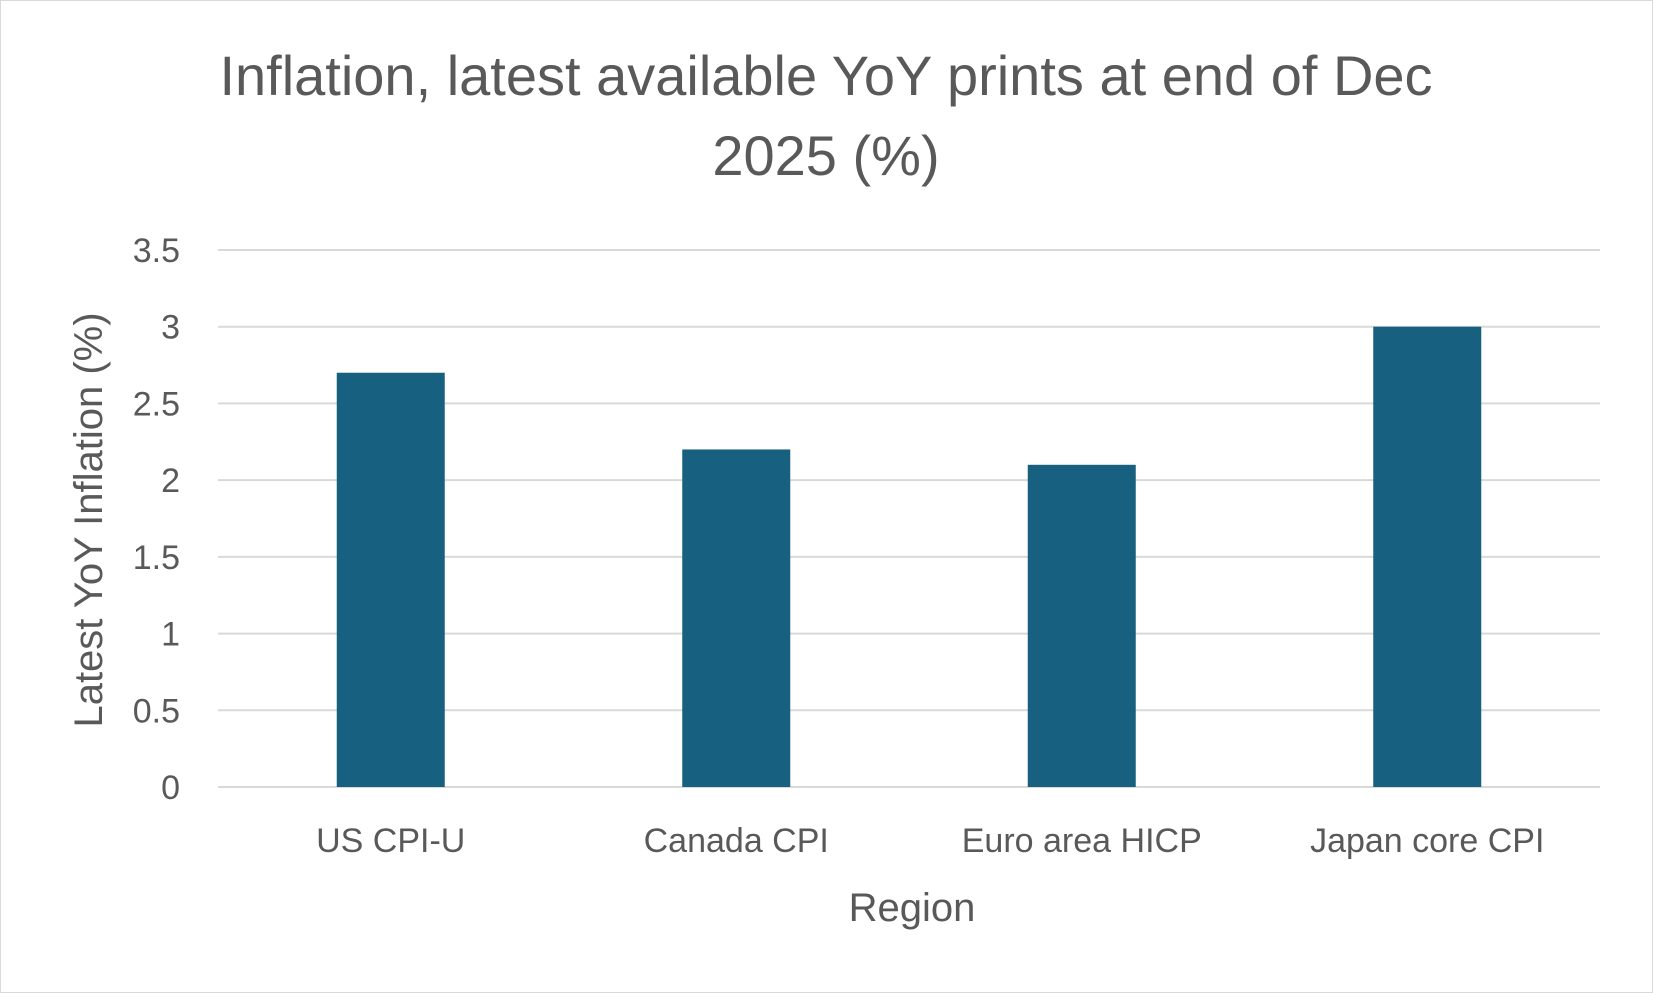 Image resolution: width=1653 pixels, height=993 pixels. I want to click on x-tick-label: Canada CPI, so click(736, 841).